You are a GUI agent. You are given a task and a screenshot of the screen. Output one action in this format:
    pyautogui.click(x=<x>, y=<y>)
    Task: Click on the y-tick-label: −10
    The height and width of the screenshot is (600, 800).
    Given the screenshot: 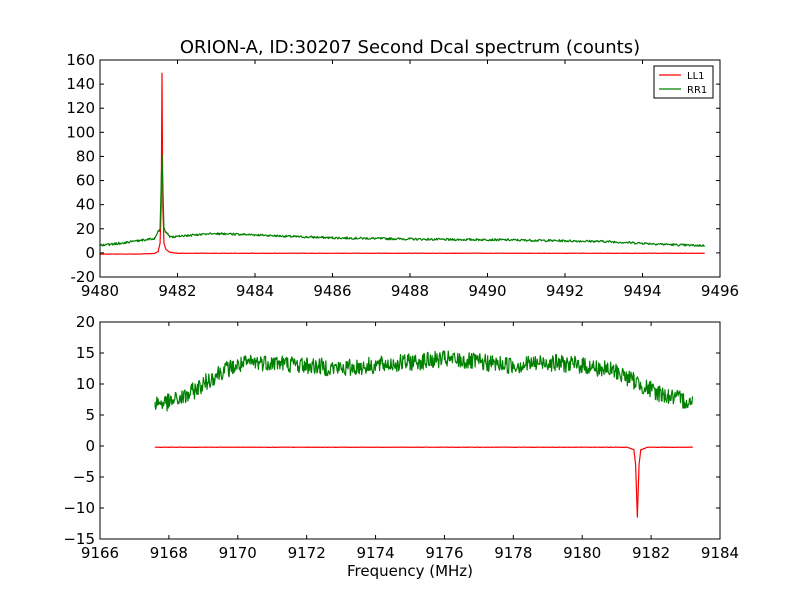 What is the action you would take?
    pyautogui.click(x=79, y=508)
    